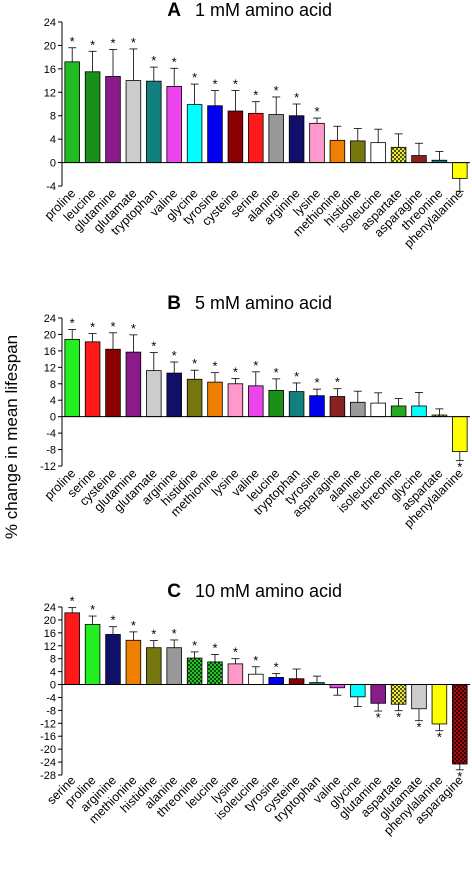 This screenshot has width=472, height=873. What do you see at coordinates (268, 591) in the screenshot?
I see `panel-title: 10 mM amino acid` at bounding box center [268, 591].